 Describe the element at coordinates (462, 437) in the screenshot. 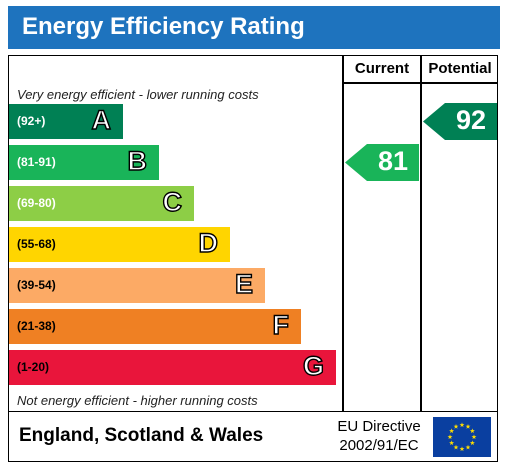

I see `eu-flag-icon` at that location.